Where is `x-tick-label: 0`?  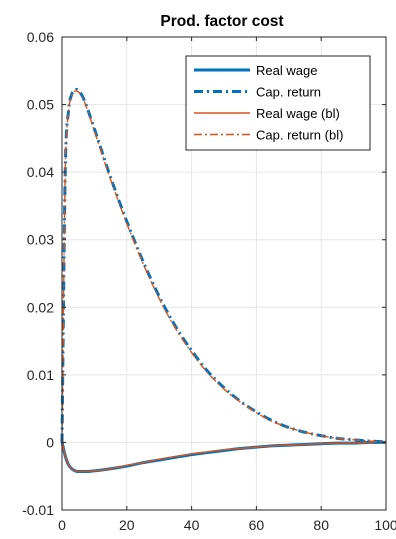 x-tick-label: 0 is located at coordinates (62, 525).